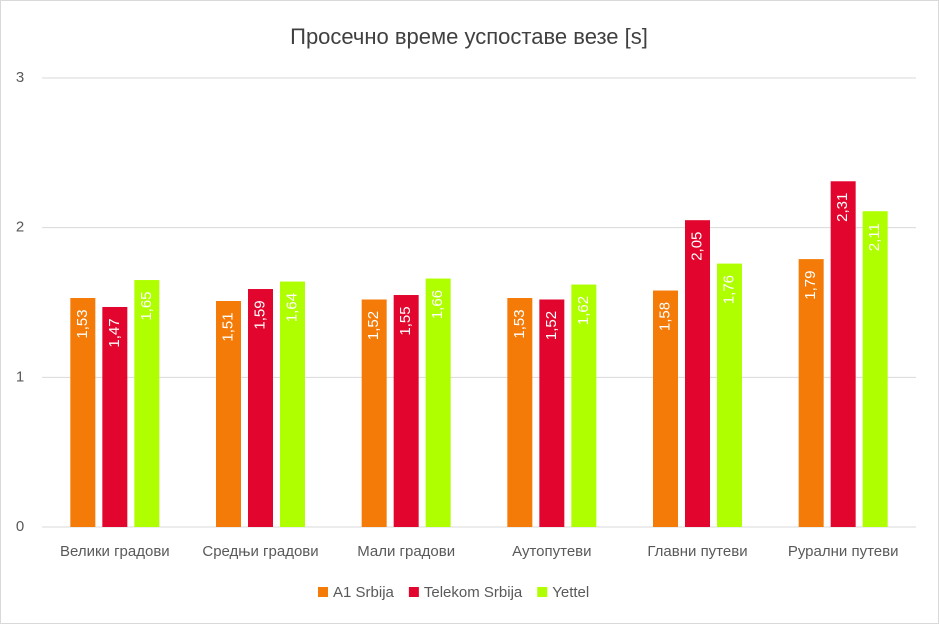  I want to click on value-label: 1,64, so click(291, 307).